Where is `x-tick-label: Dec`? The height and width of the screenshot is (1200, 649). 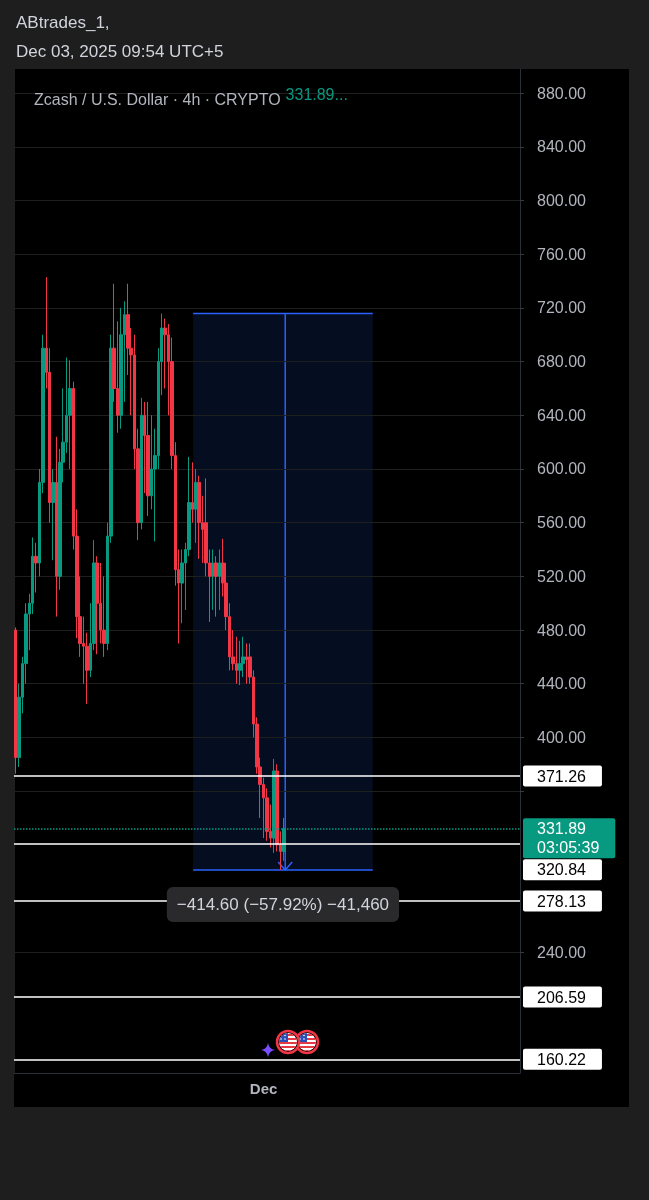
x-tick-label: Dec is located at coordinates (263, 1088).